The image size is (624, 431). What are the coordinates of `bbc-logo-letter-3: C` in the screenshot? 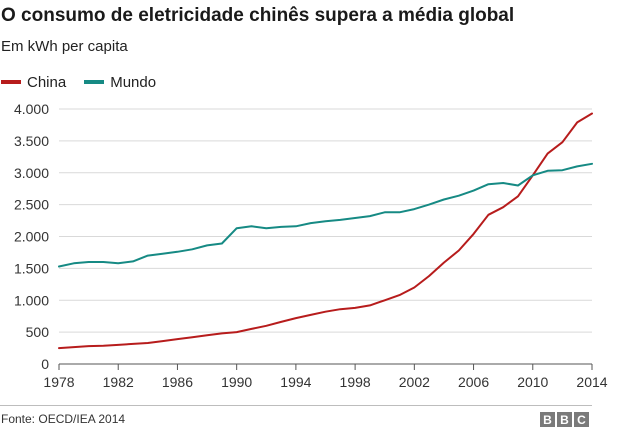 It's located at (581, 419).